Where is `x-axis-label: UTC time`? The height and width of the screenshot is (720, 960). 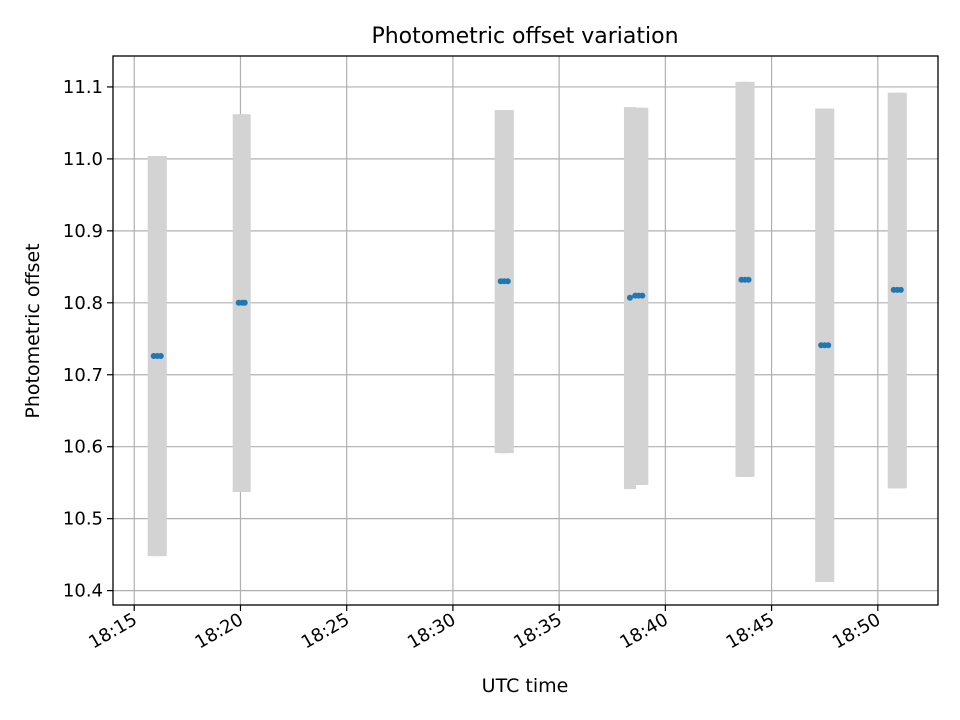
x-axis-label: UTC time is located at coordinates (525, 686).